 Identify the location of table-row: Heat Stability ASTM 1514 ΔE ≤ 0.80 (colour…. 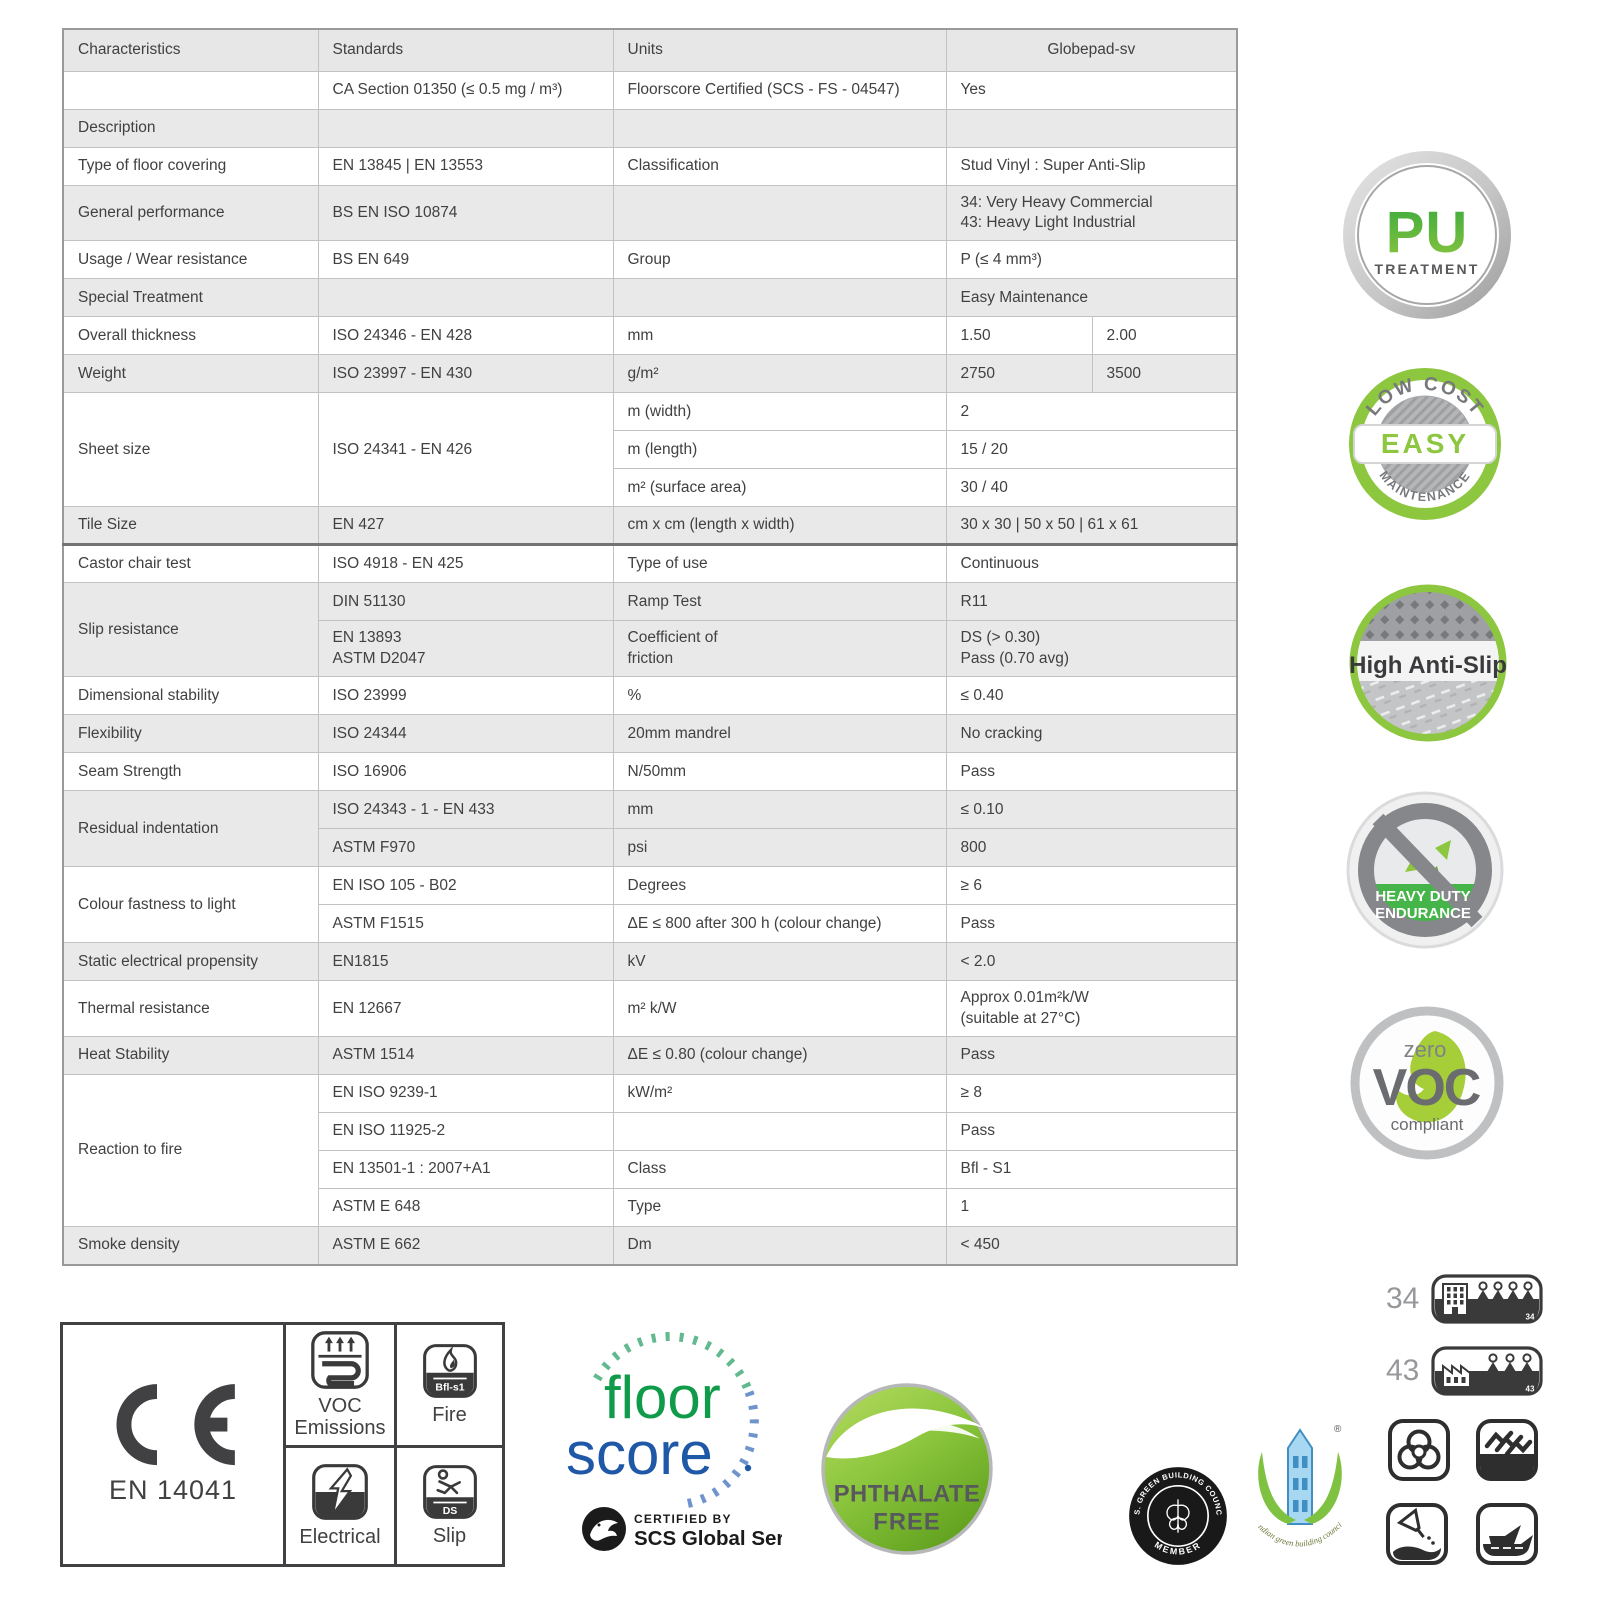
(650, 1056).